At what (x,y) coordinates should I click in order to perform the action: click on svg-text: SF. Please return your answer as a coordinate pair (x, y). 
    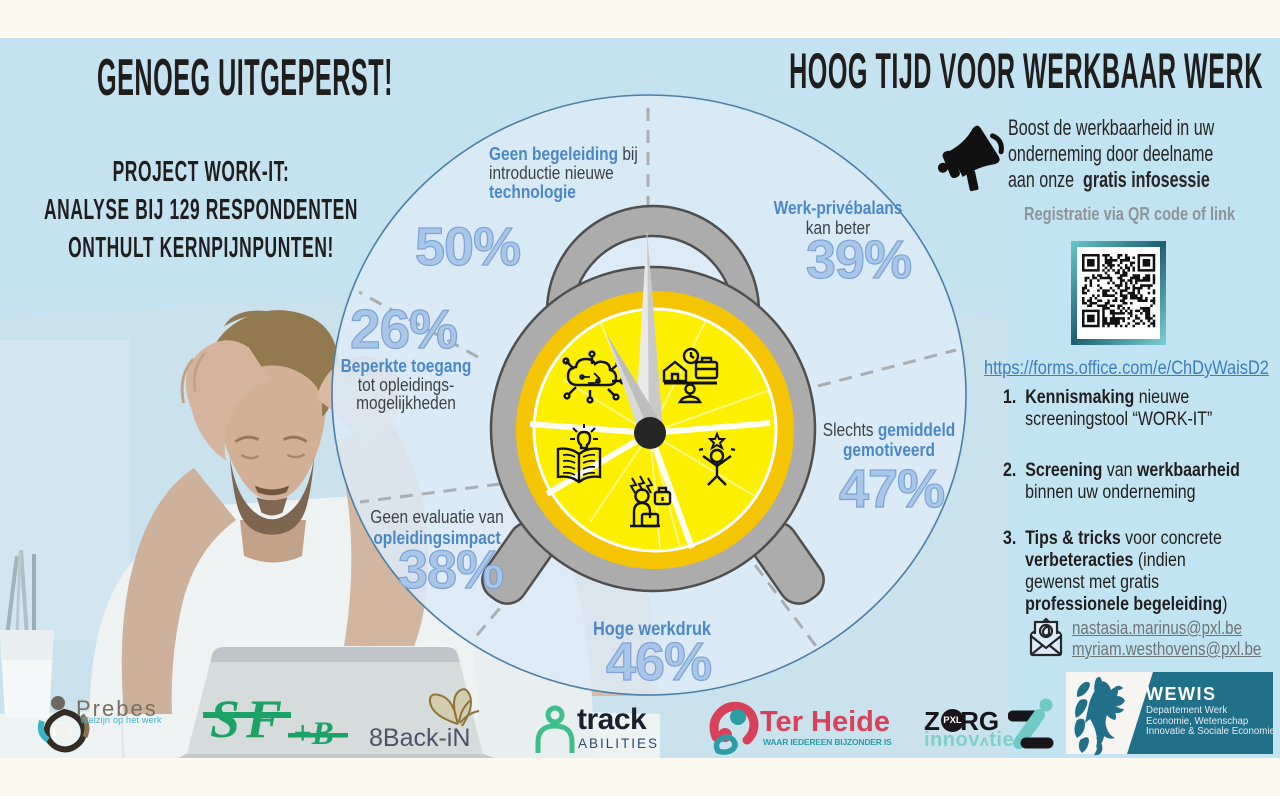
    Looking at the image, I should click on (249, 719).